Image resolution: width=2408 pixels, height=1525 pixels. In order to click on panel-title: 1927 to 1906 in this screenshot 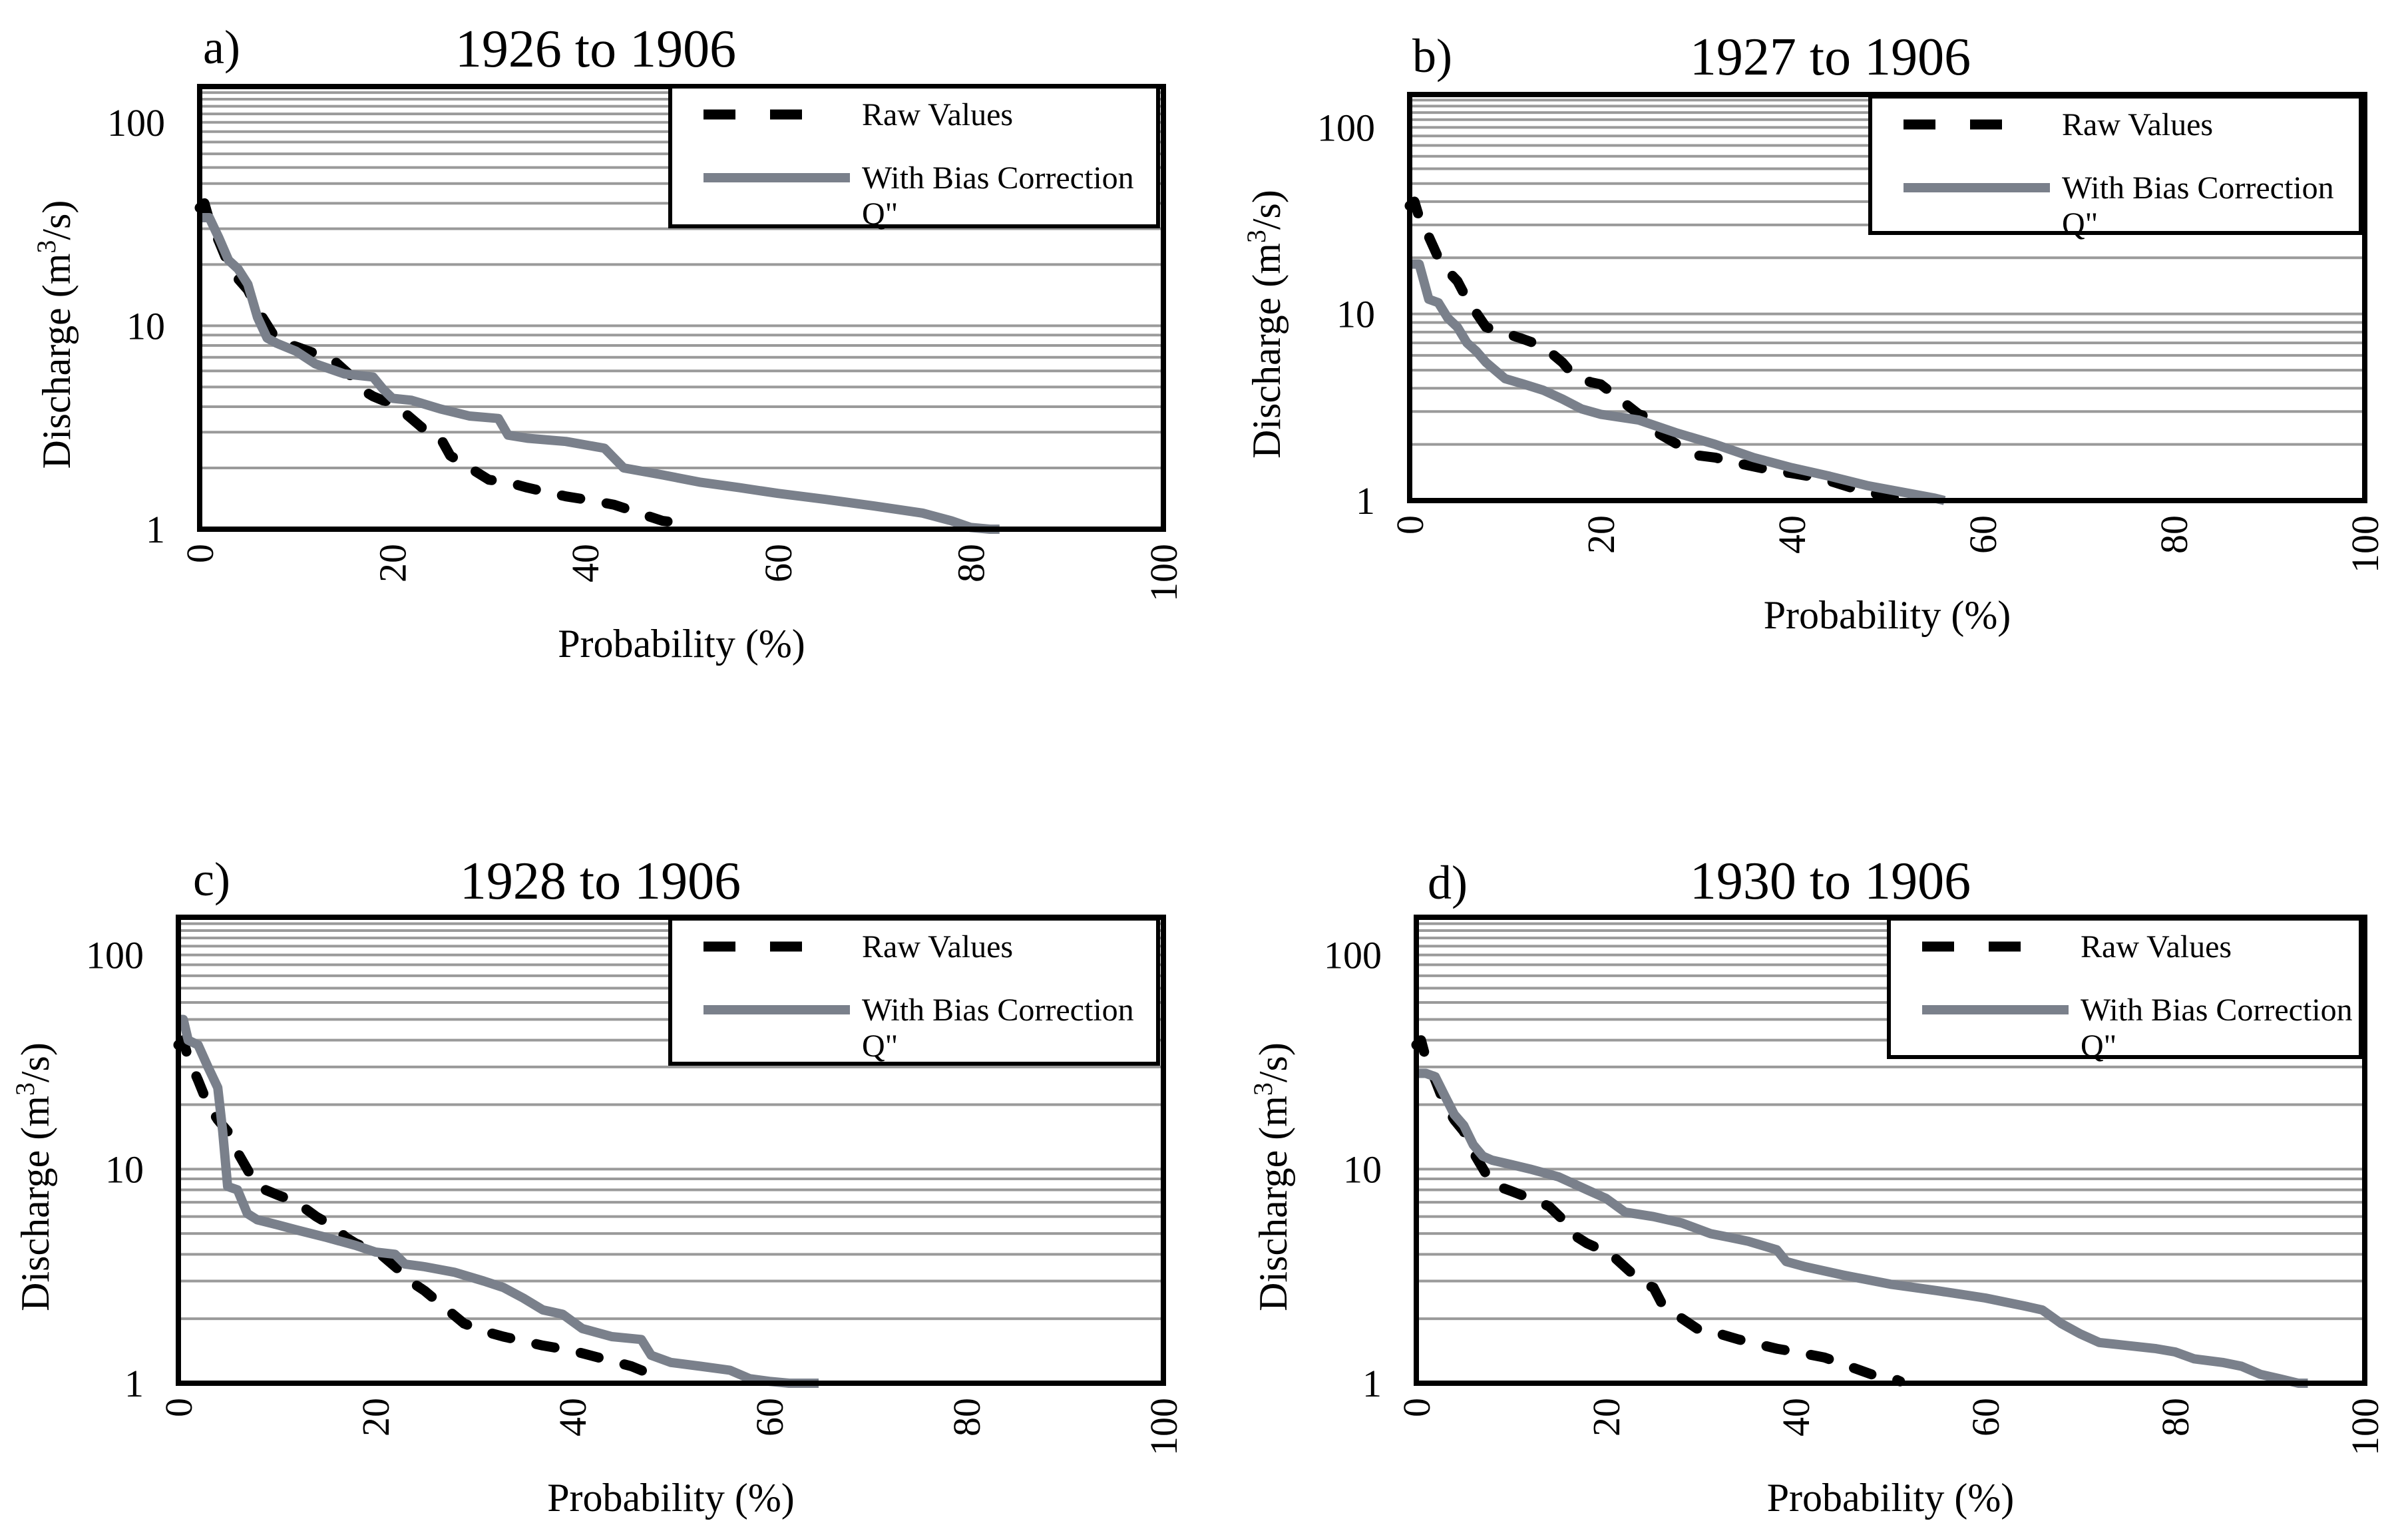, I will do `click(1830, 58)`.